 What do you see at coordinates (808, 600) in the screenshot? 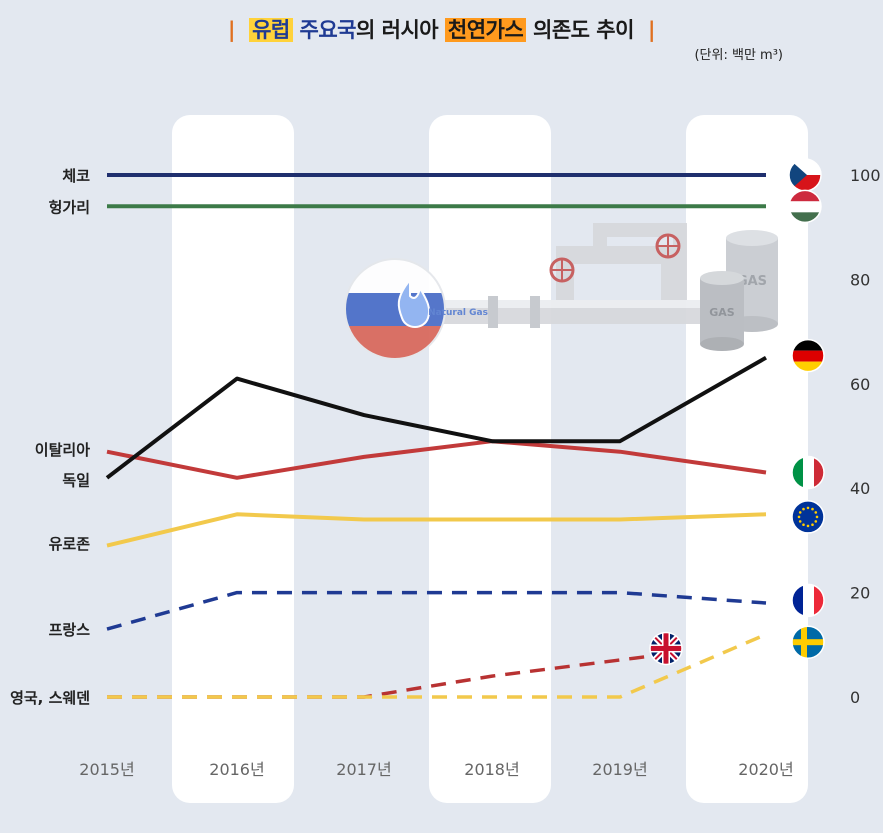
I see `france-flag-icon` at bounding box center [808, 600].